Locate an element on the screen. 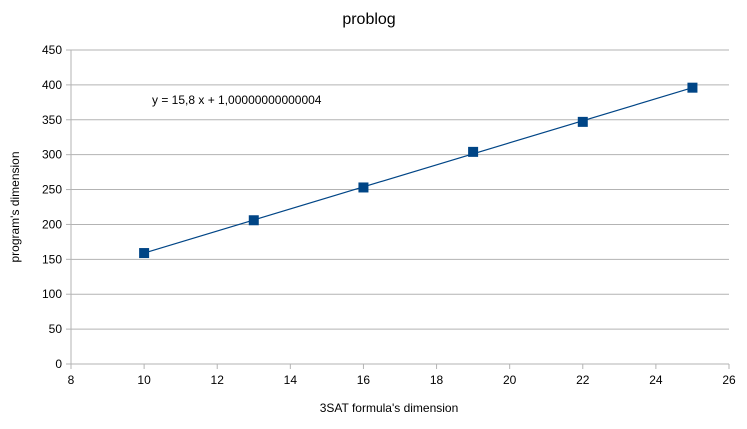 This screenshot has width=747, height=429. y-tick-label: 300 is located at coordinates (52, 155).